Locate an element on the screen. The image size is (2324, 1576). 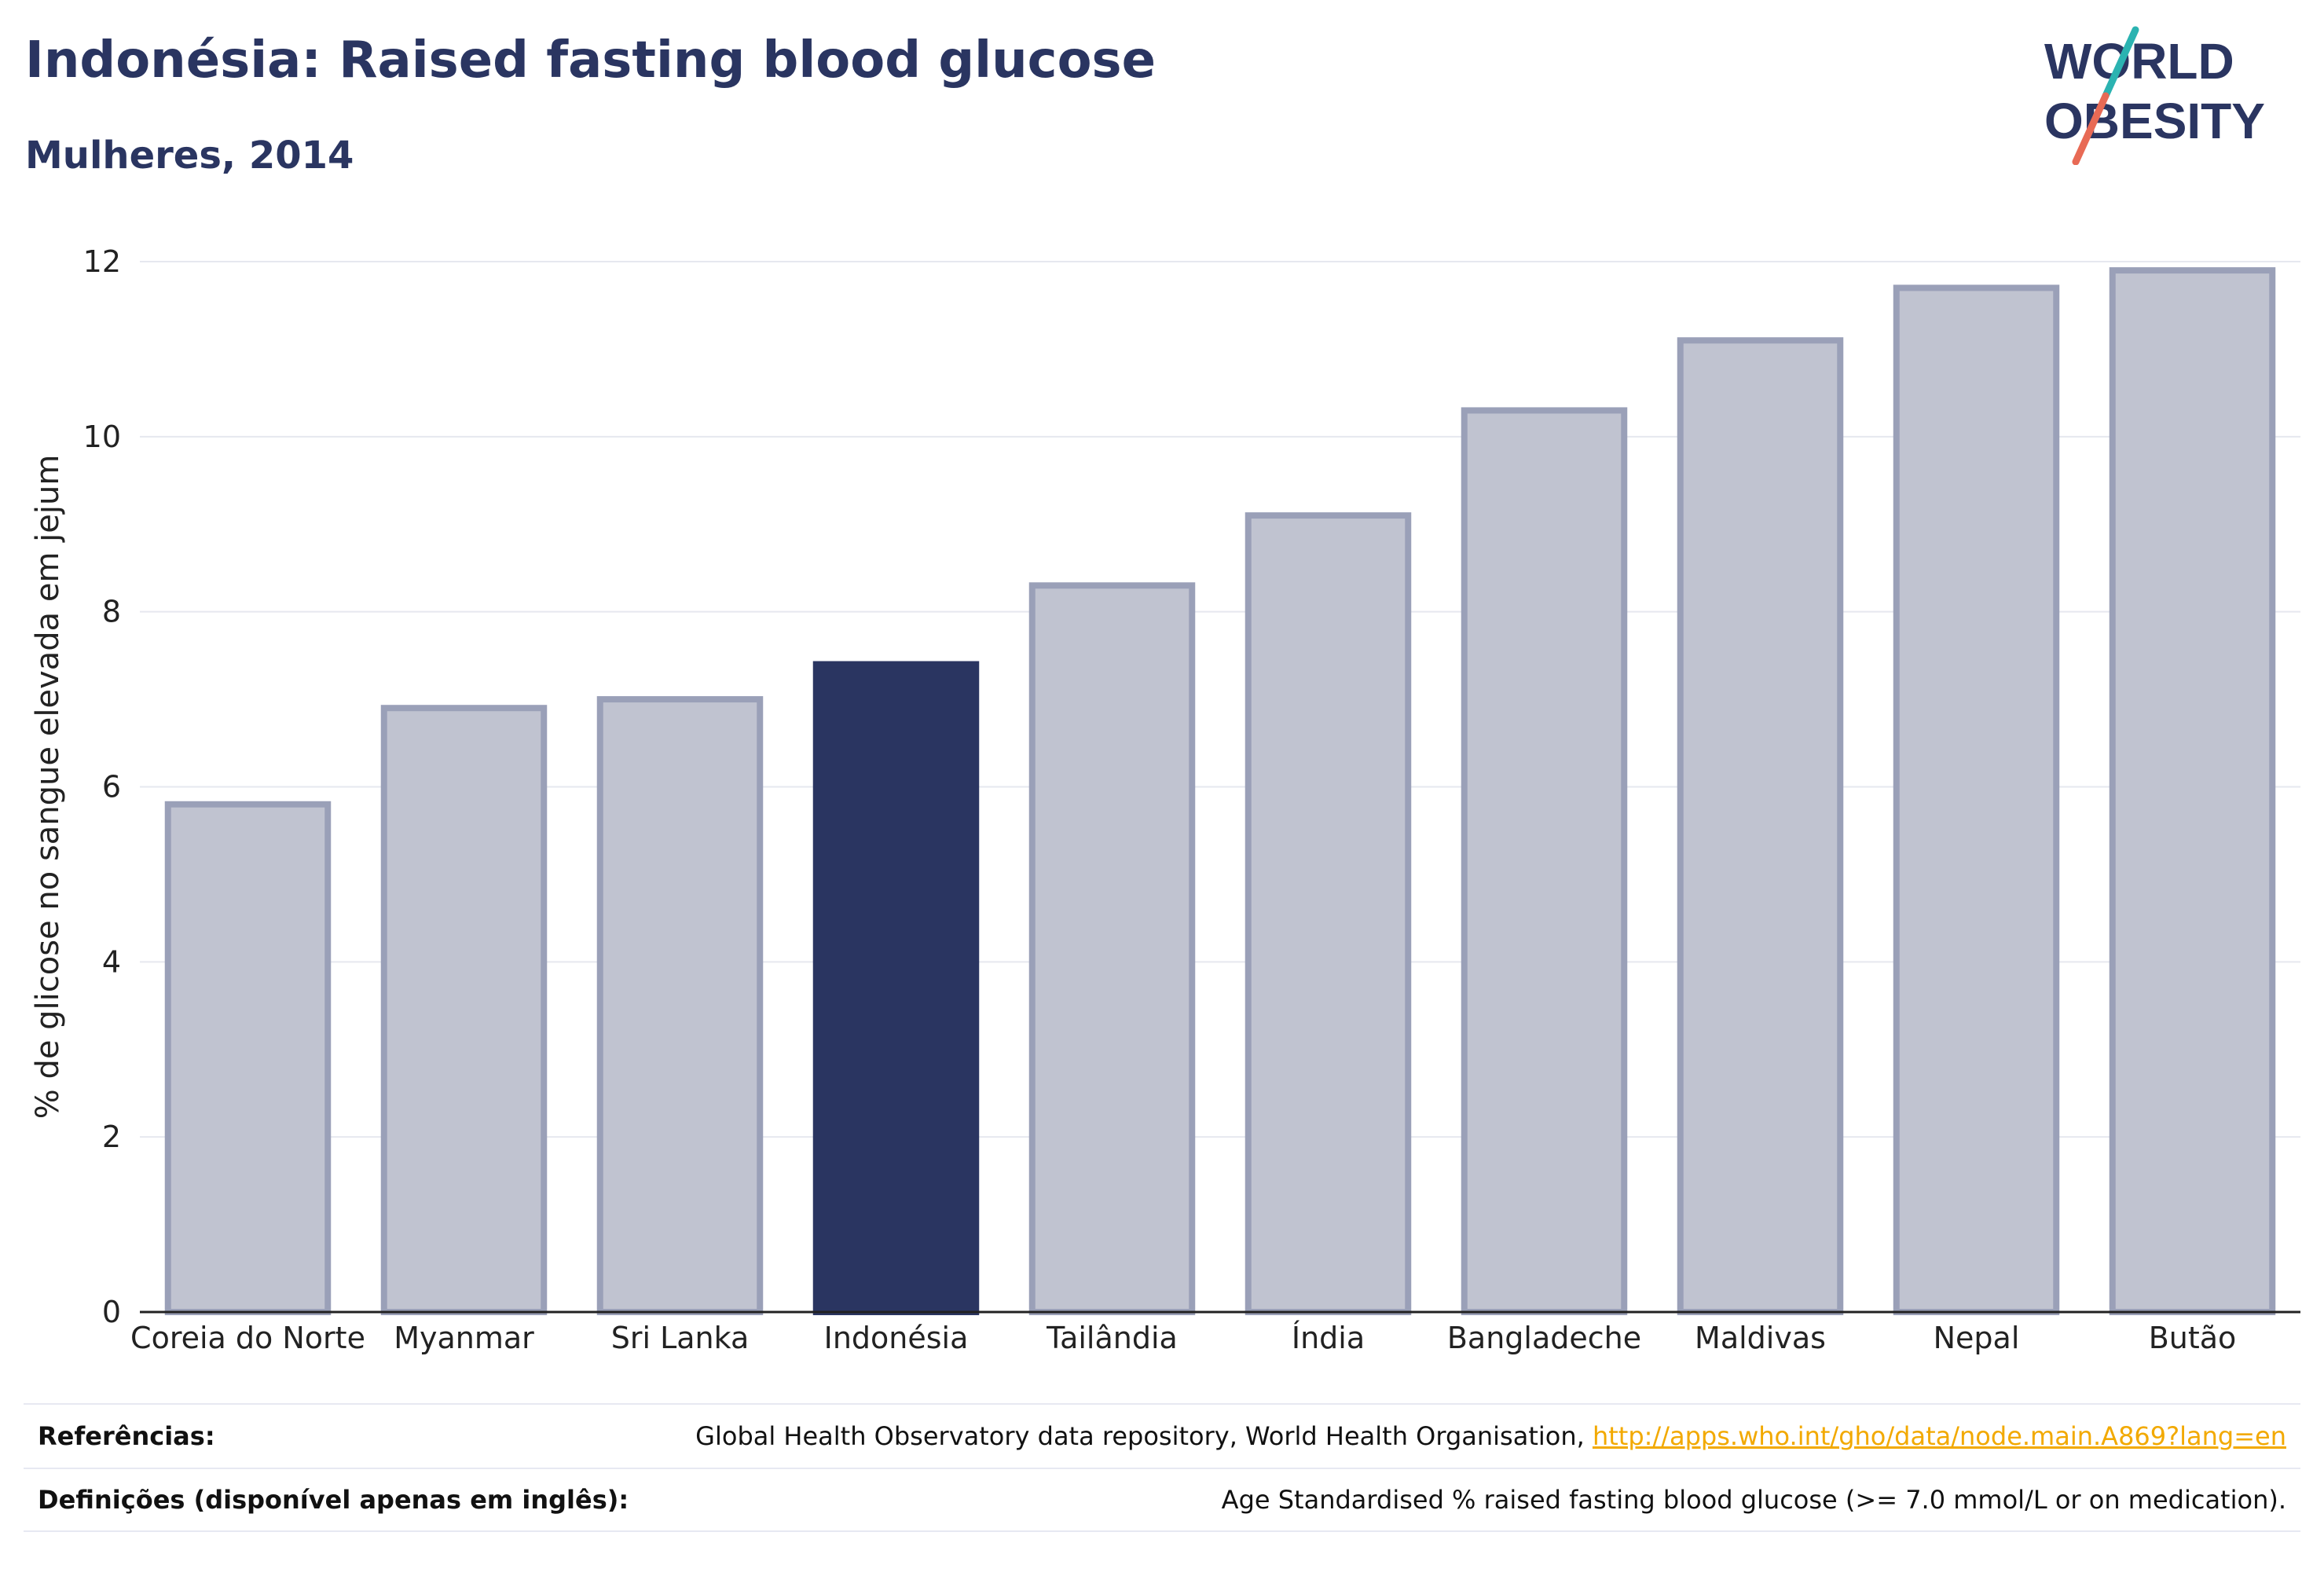
y-tick-label: 6 is located at coordinates (111, 787).